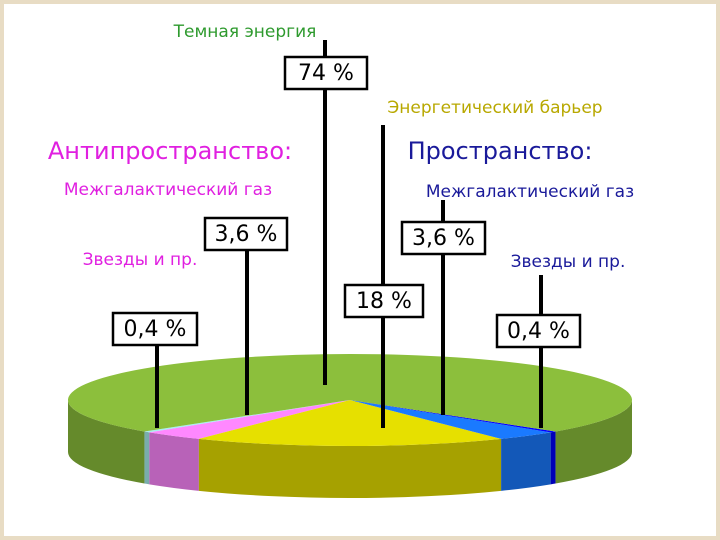 The width and height of the screenshot is (720, 540). I want to click on value-label: 74 %, so click(326, 73).